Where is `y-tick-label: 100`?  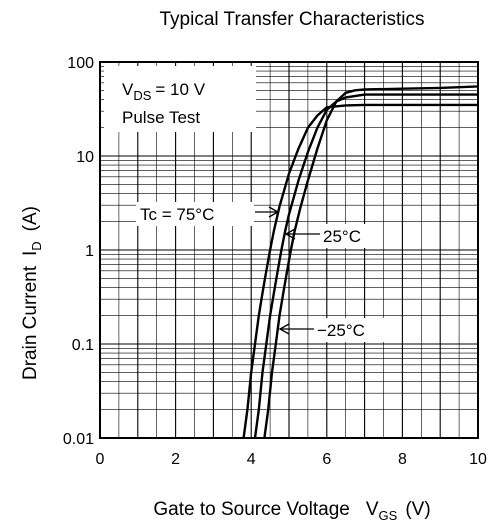 y-tick-label: 100 is located at coordinates (80, 63).